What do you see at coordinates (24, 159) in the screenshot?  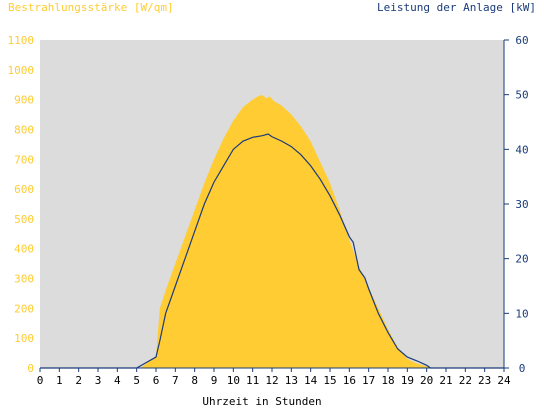 I see `left-tick-label: 700` at bounding box center [24, 159].